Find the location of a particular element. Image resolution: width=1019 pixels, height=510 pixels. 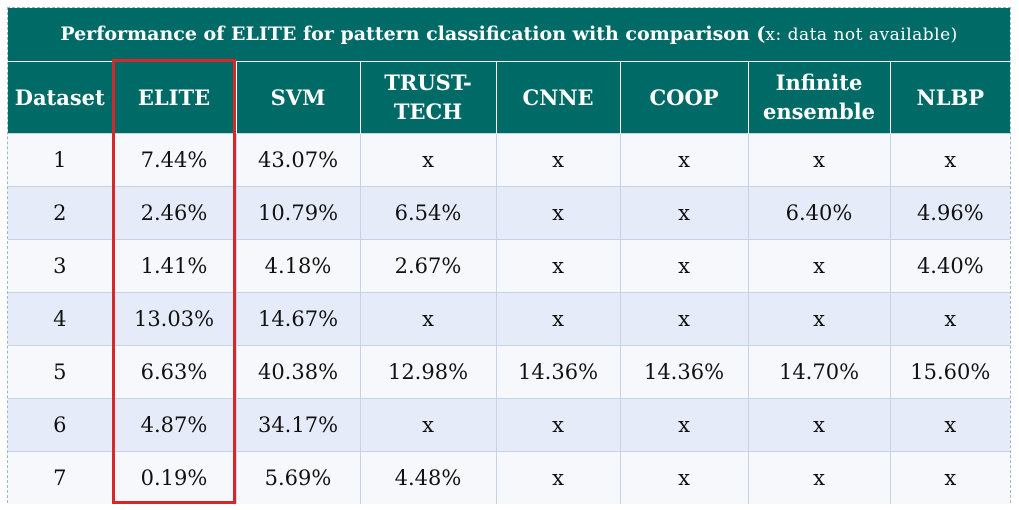

header-trust-tech: TRUST- TECH is located at coordinates (427, 97).